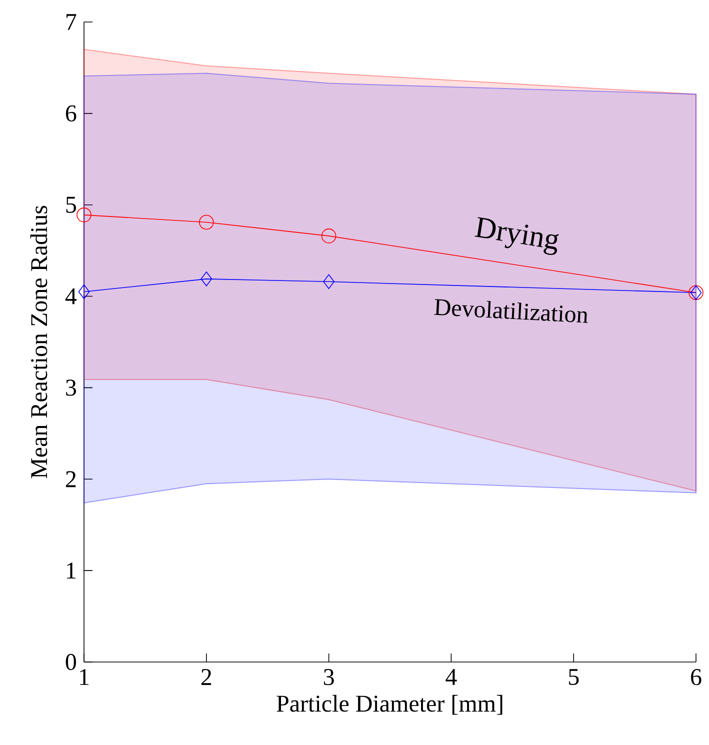 The width and height of the screenshot is (709, 745). What do you see at coordinates (71, 204) in the screenshot?
I see `y-tick-label: 5` at bounding box center [71, 204].